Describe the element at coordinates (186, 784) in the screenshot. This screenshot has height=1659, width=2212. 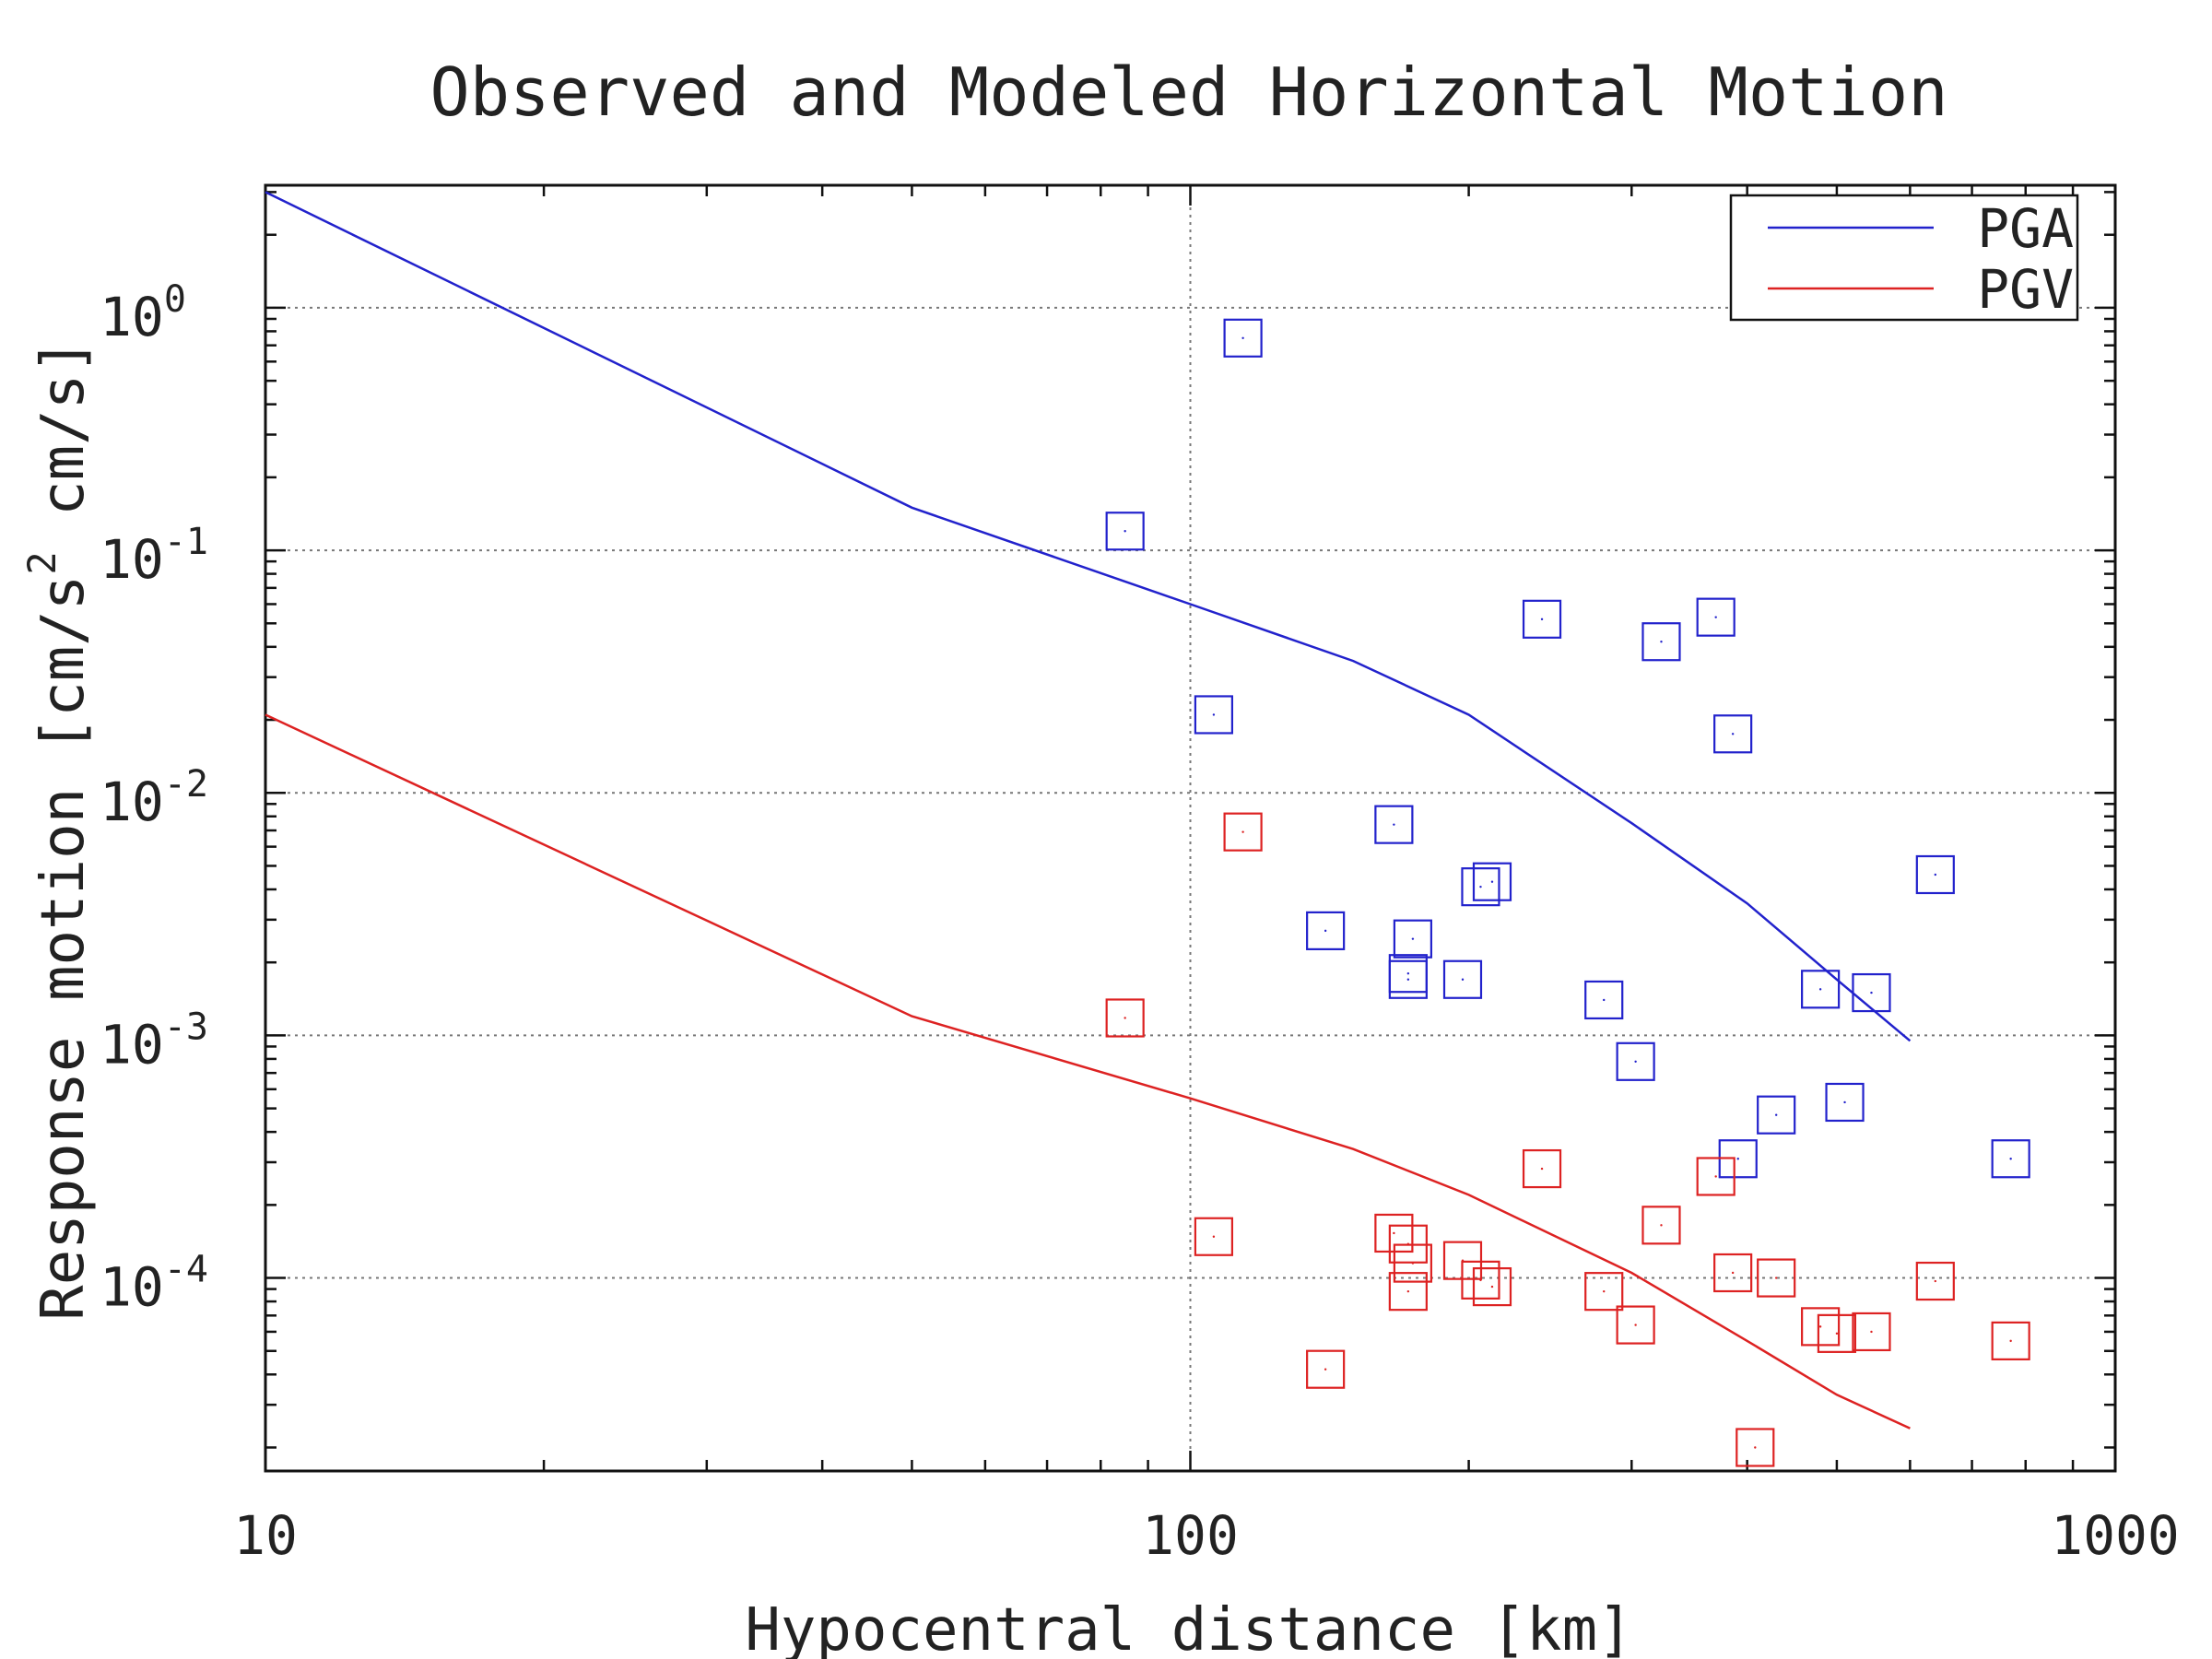
I see `y-tick-label-exp: -2` at that location.